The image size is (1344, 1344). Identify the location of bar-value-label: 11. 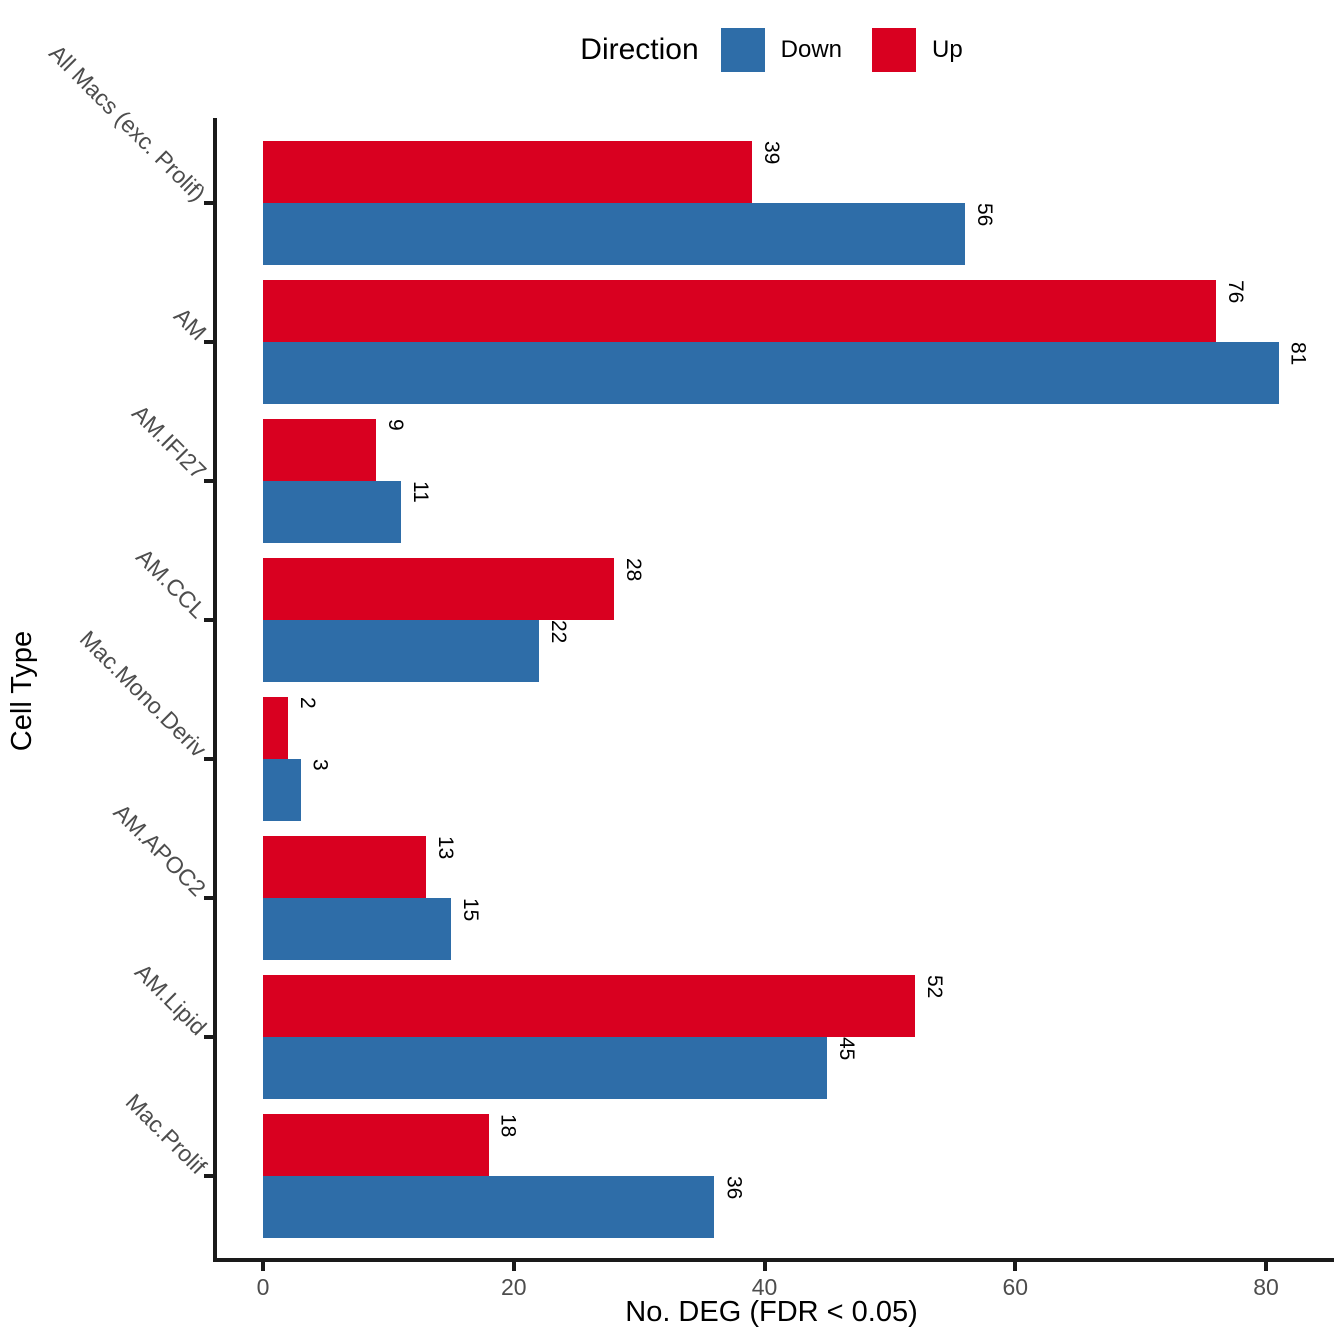
(420, 492).